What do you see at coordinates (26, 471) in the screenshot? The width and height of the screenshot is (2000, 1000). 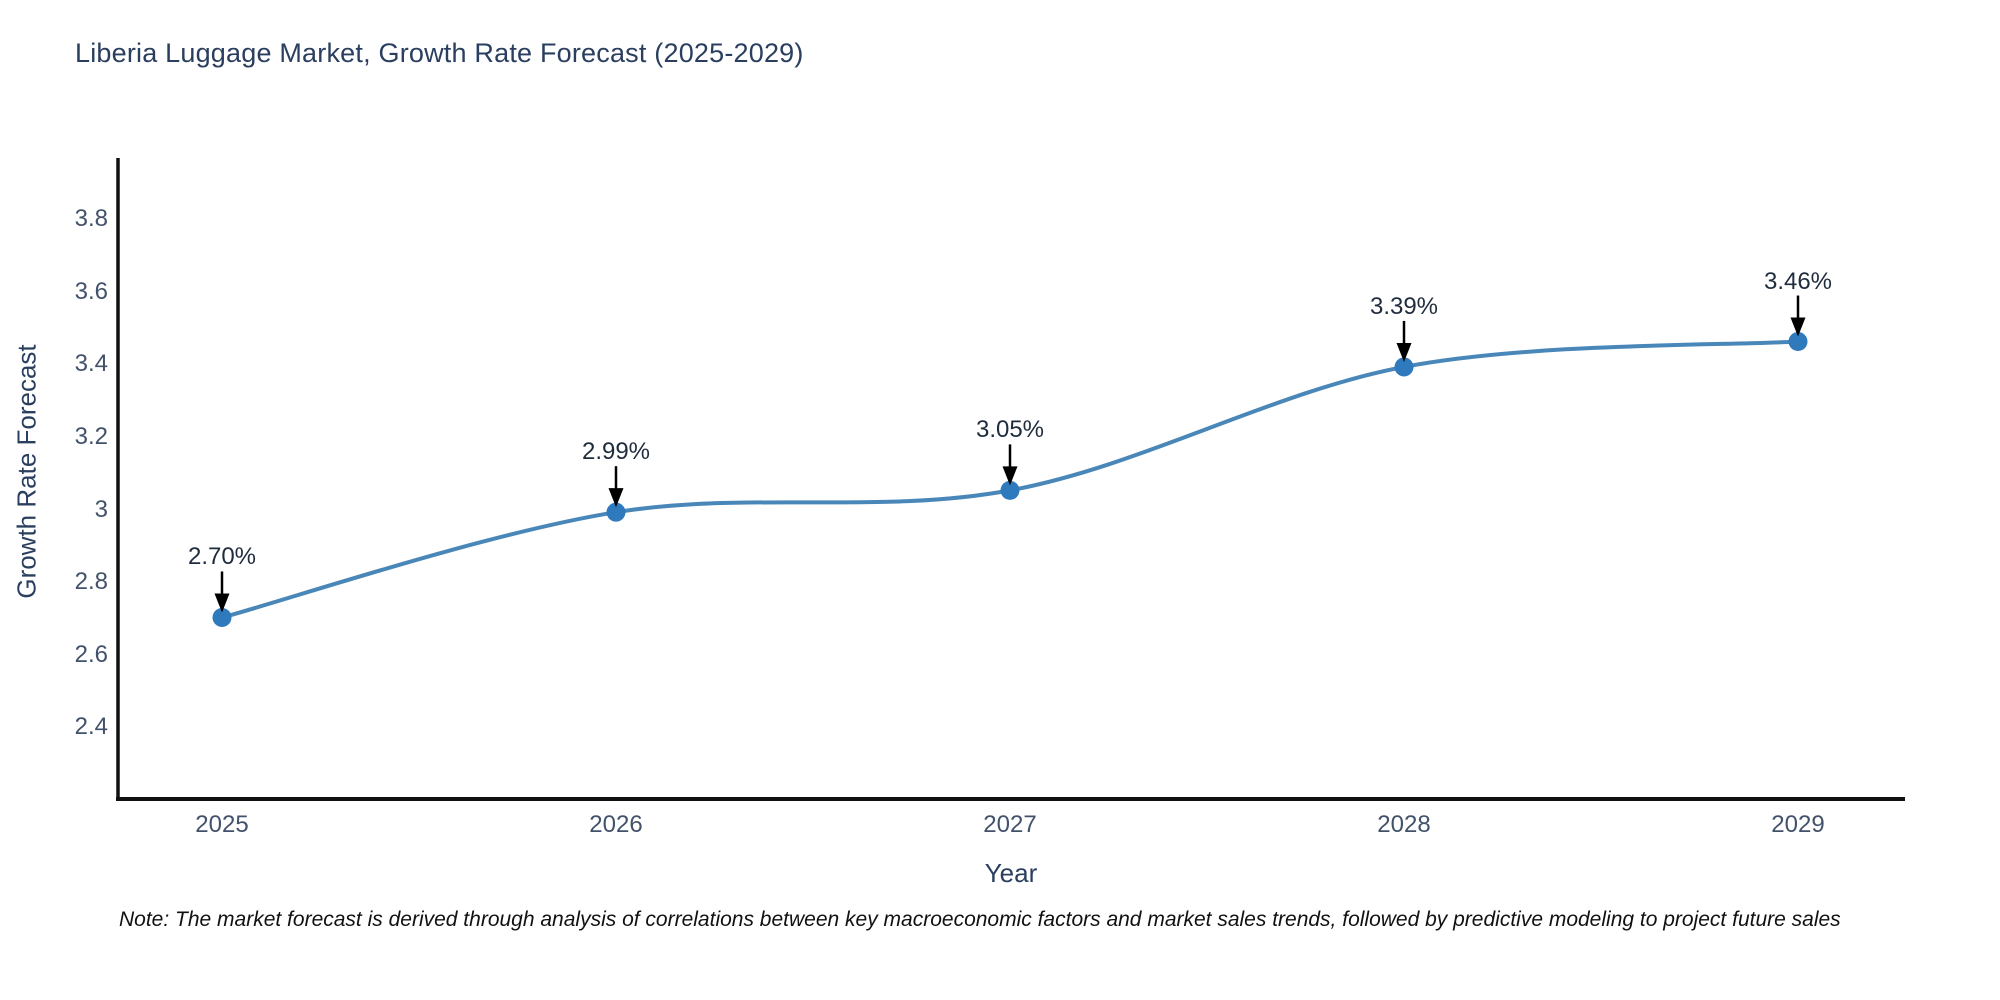 I see `y-axis-title: Growth Rate Forecast` at bounding box center [26, 471].